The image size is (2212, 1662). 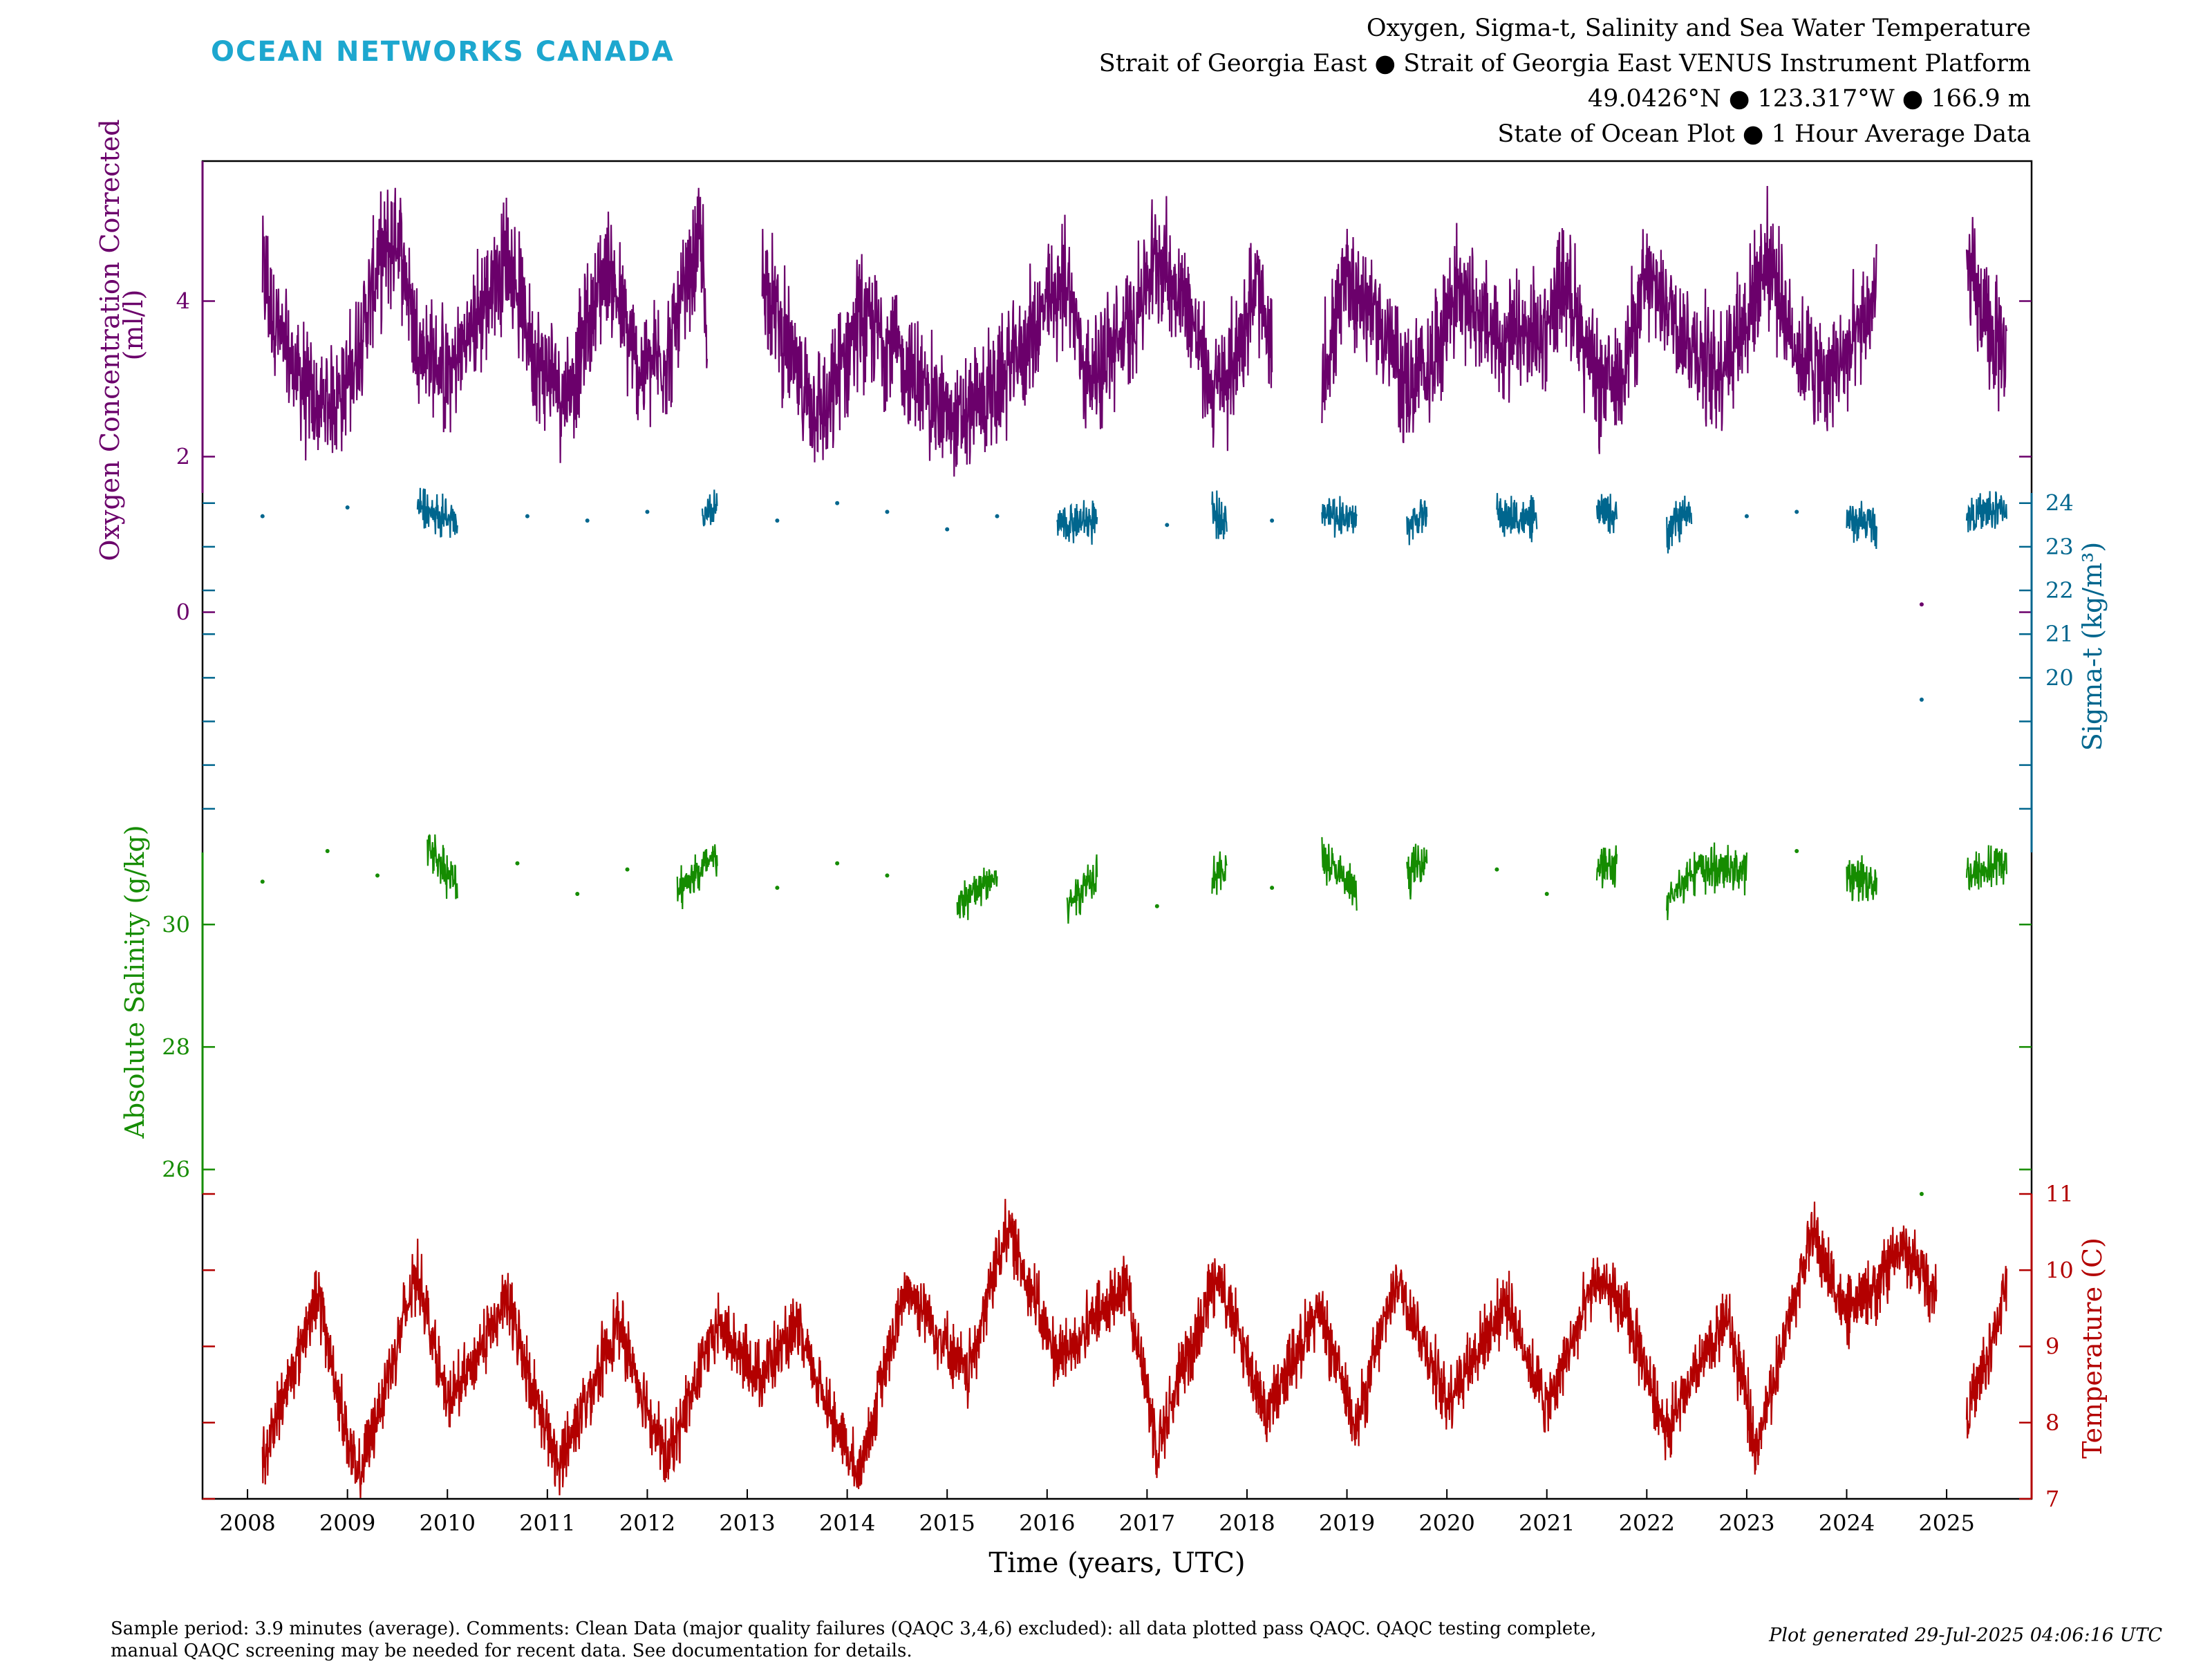 What do you see at coordinates (1117, 1563) in the screenshot?
I see `x-axis-label: Time (years, UTC)` at bounding box center [1117, 1563].